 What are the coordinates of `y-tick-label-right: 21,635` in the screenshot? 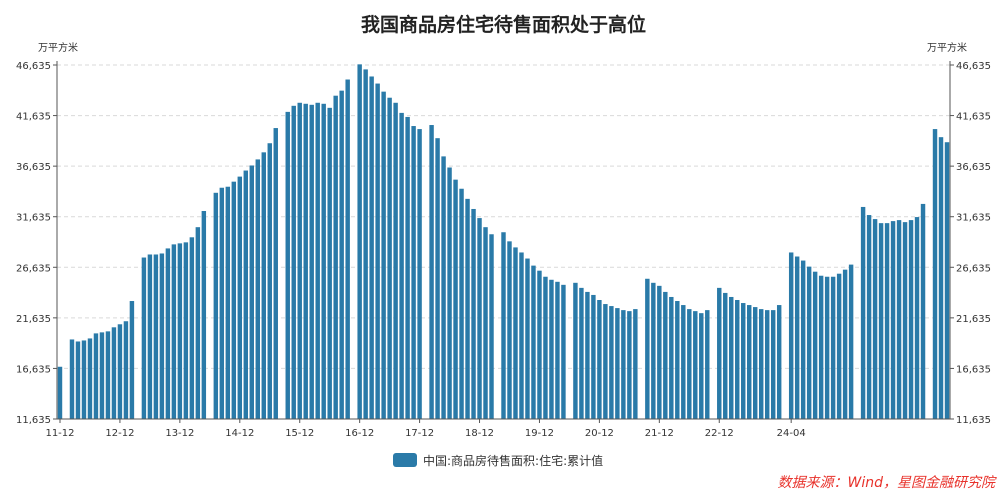 It's located at (973, 319).